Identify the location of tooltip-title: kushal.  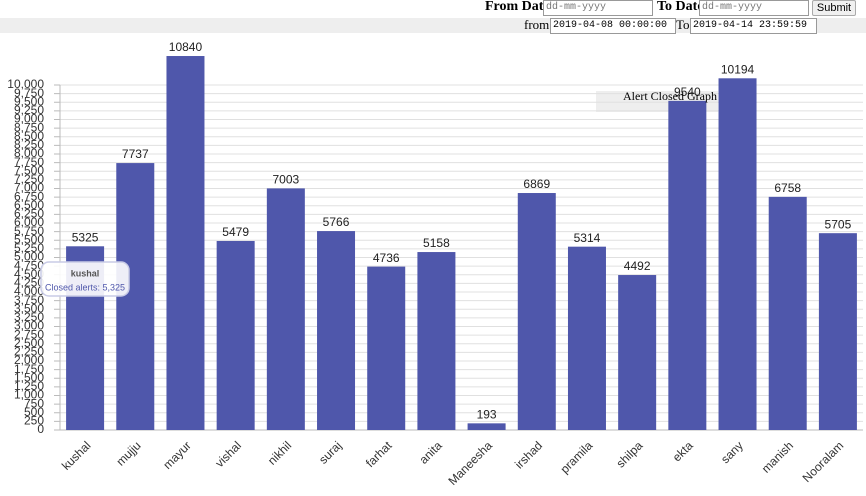
(85, 273).